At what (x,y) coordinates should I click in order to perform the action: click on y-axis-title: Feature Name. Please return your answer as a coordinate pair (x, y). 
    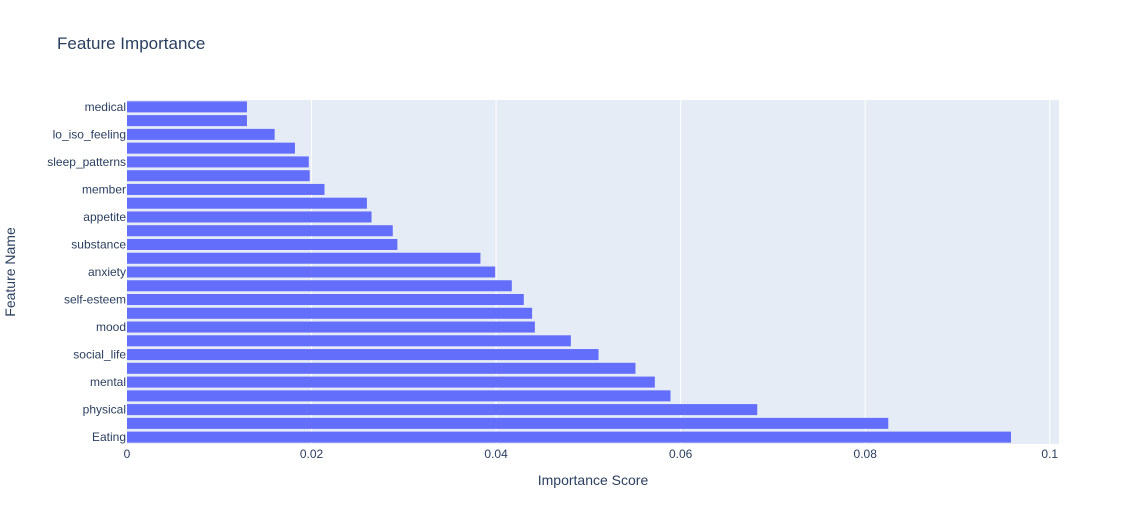
    Looking at the image, I should click on (10, 272).